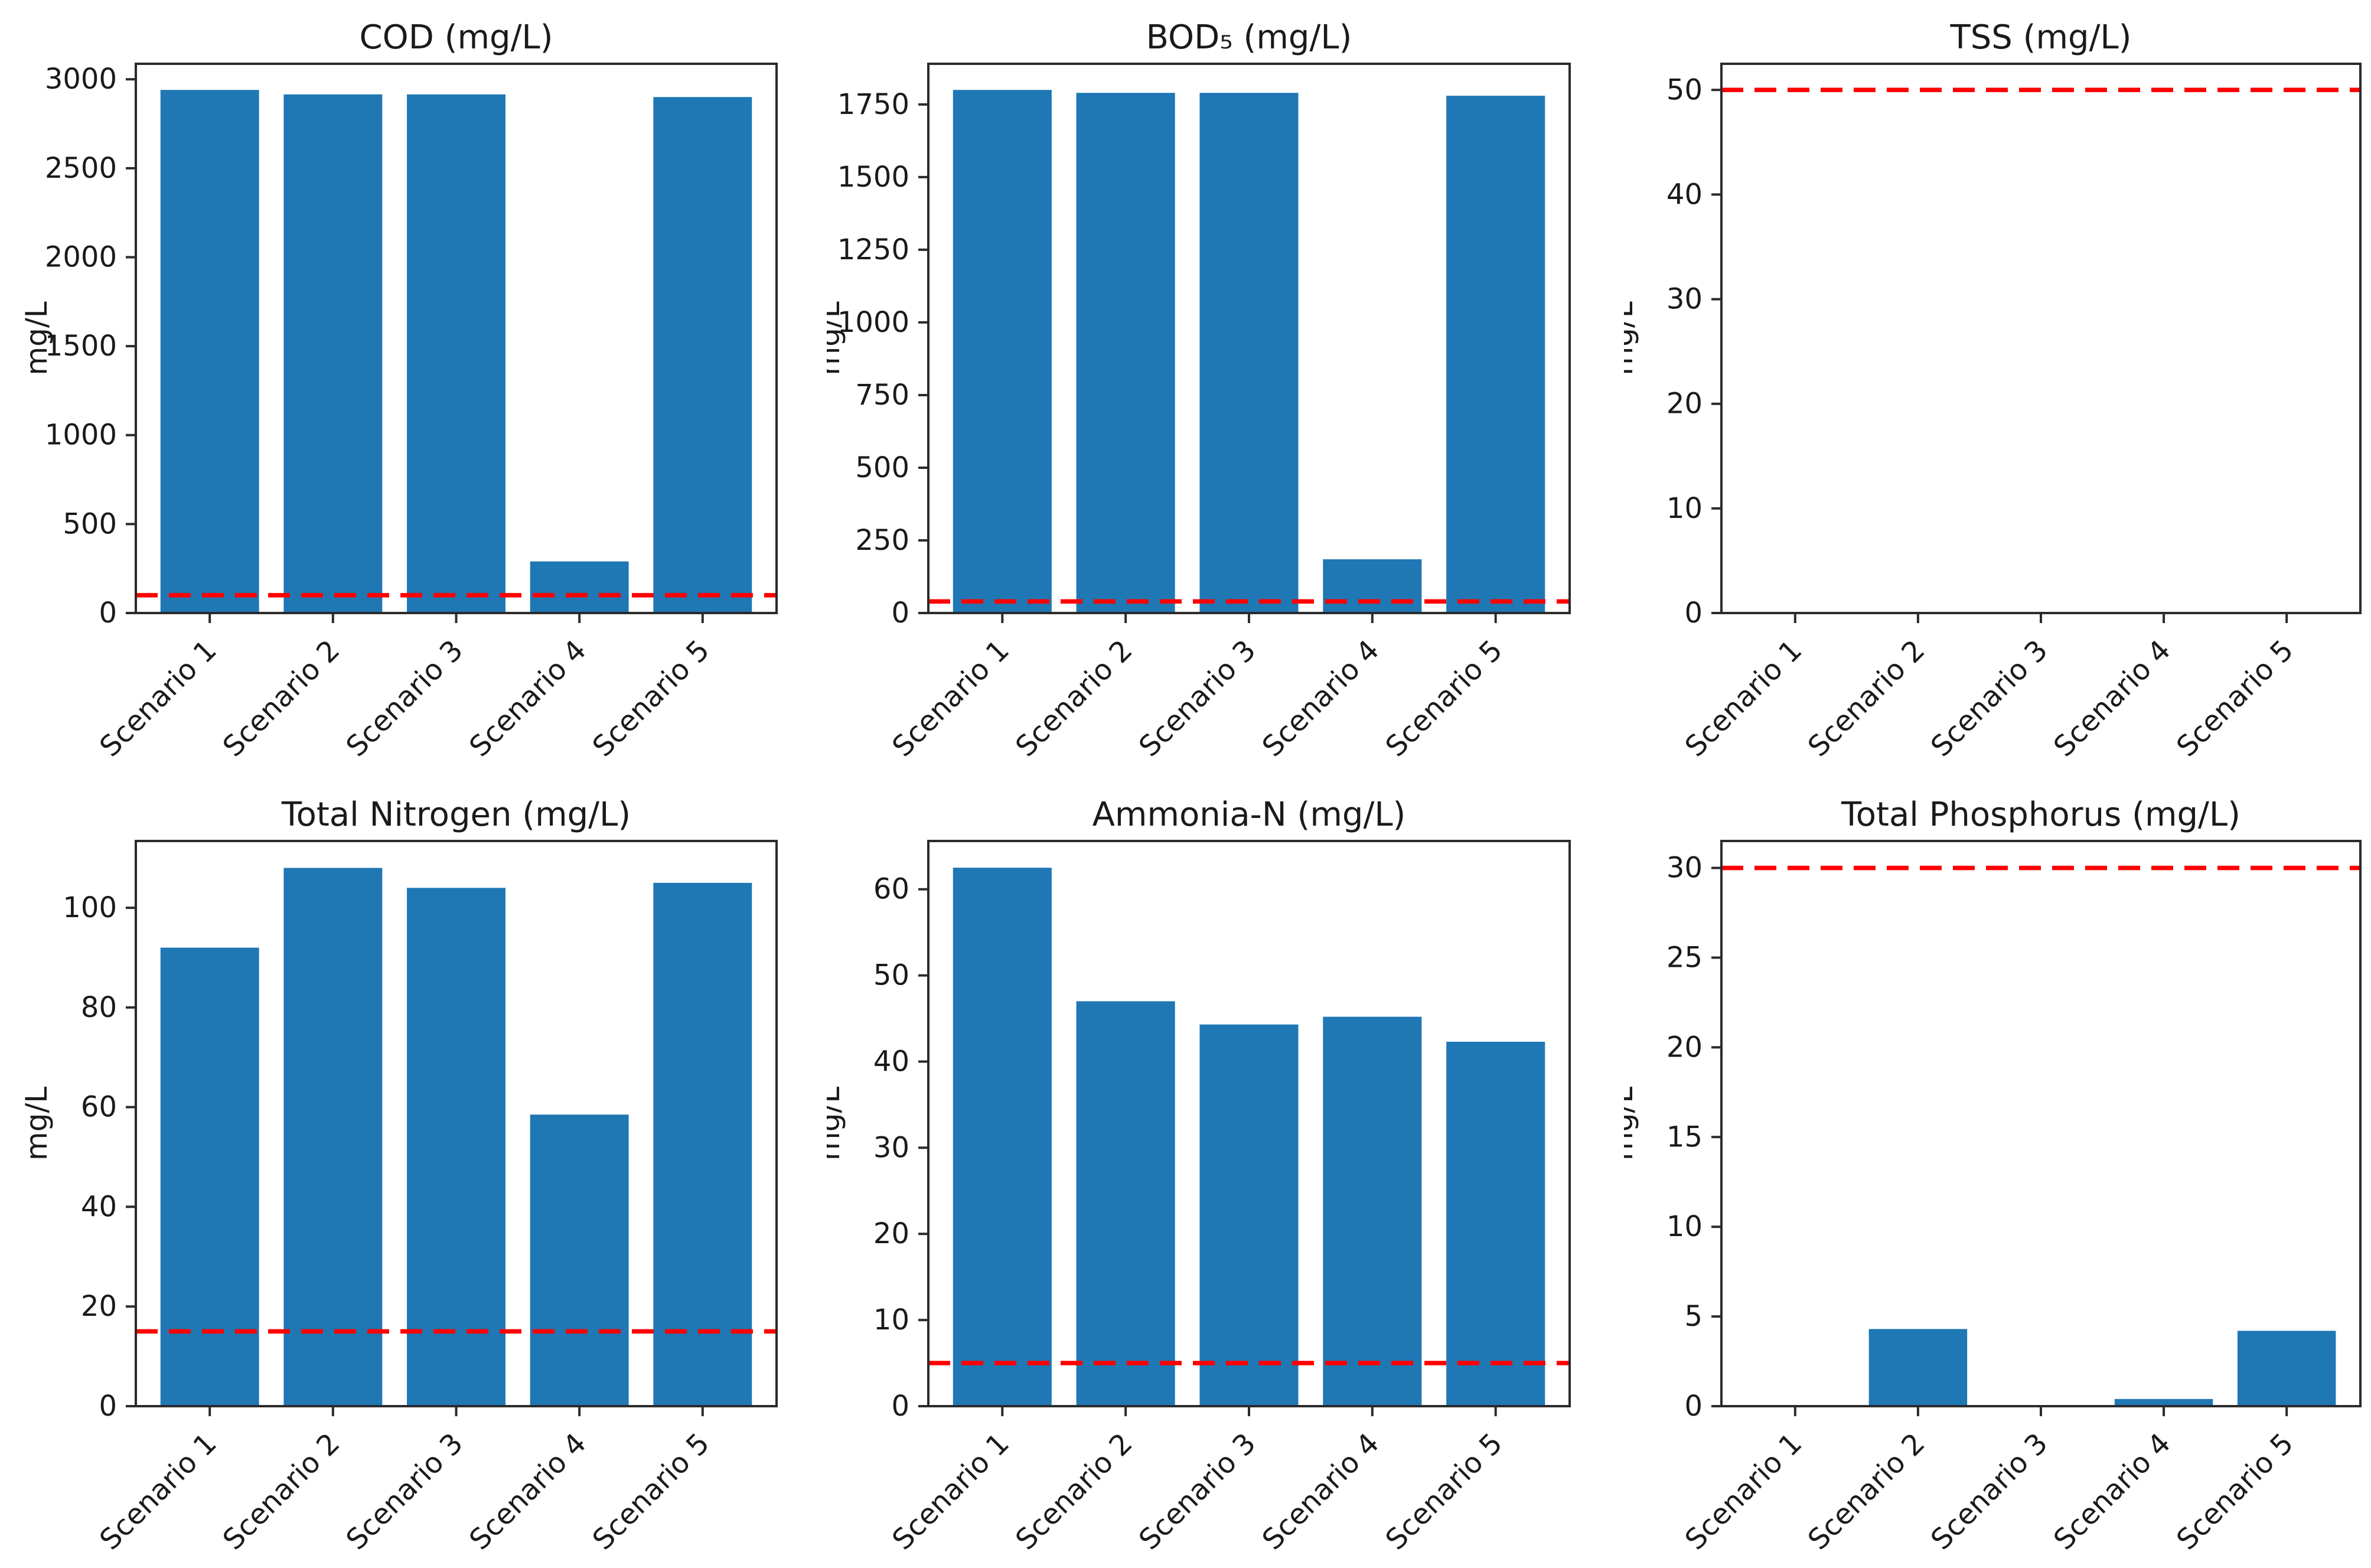 The width and height of the screenshot is (2371, 1568). What do you see at coordinates (457, 37) in the screenshot?
I see `chart-title-cod: COD (mg/L)` at bounding box center [457, 37].